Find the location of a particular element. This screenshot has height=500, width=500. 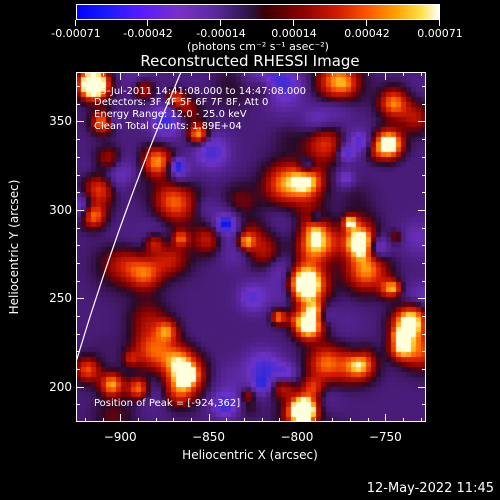

footer-timestamp: 12-May-2022 11:45 is located at coordinates (430, 488).